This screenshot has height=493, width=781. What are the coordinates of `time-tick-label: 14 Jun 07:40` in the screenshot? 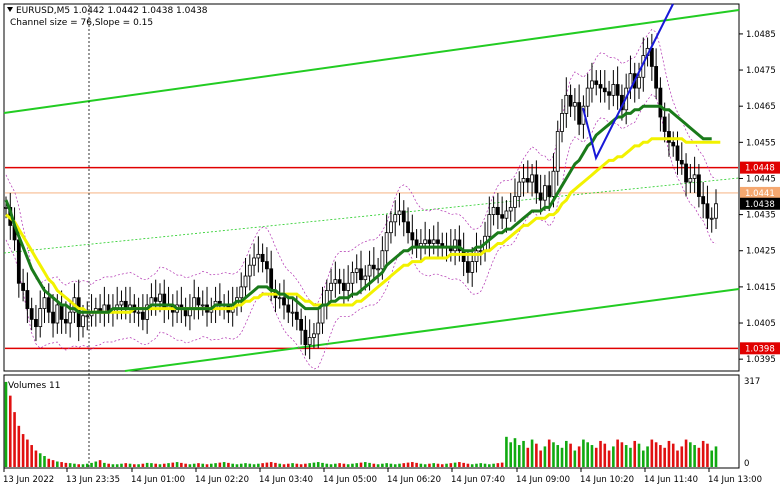 It's located at (478, 480).